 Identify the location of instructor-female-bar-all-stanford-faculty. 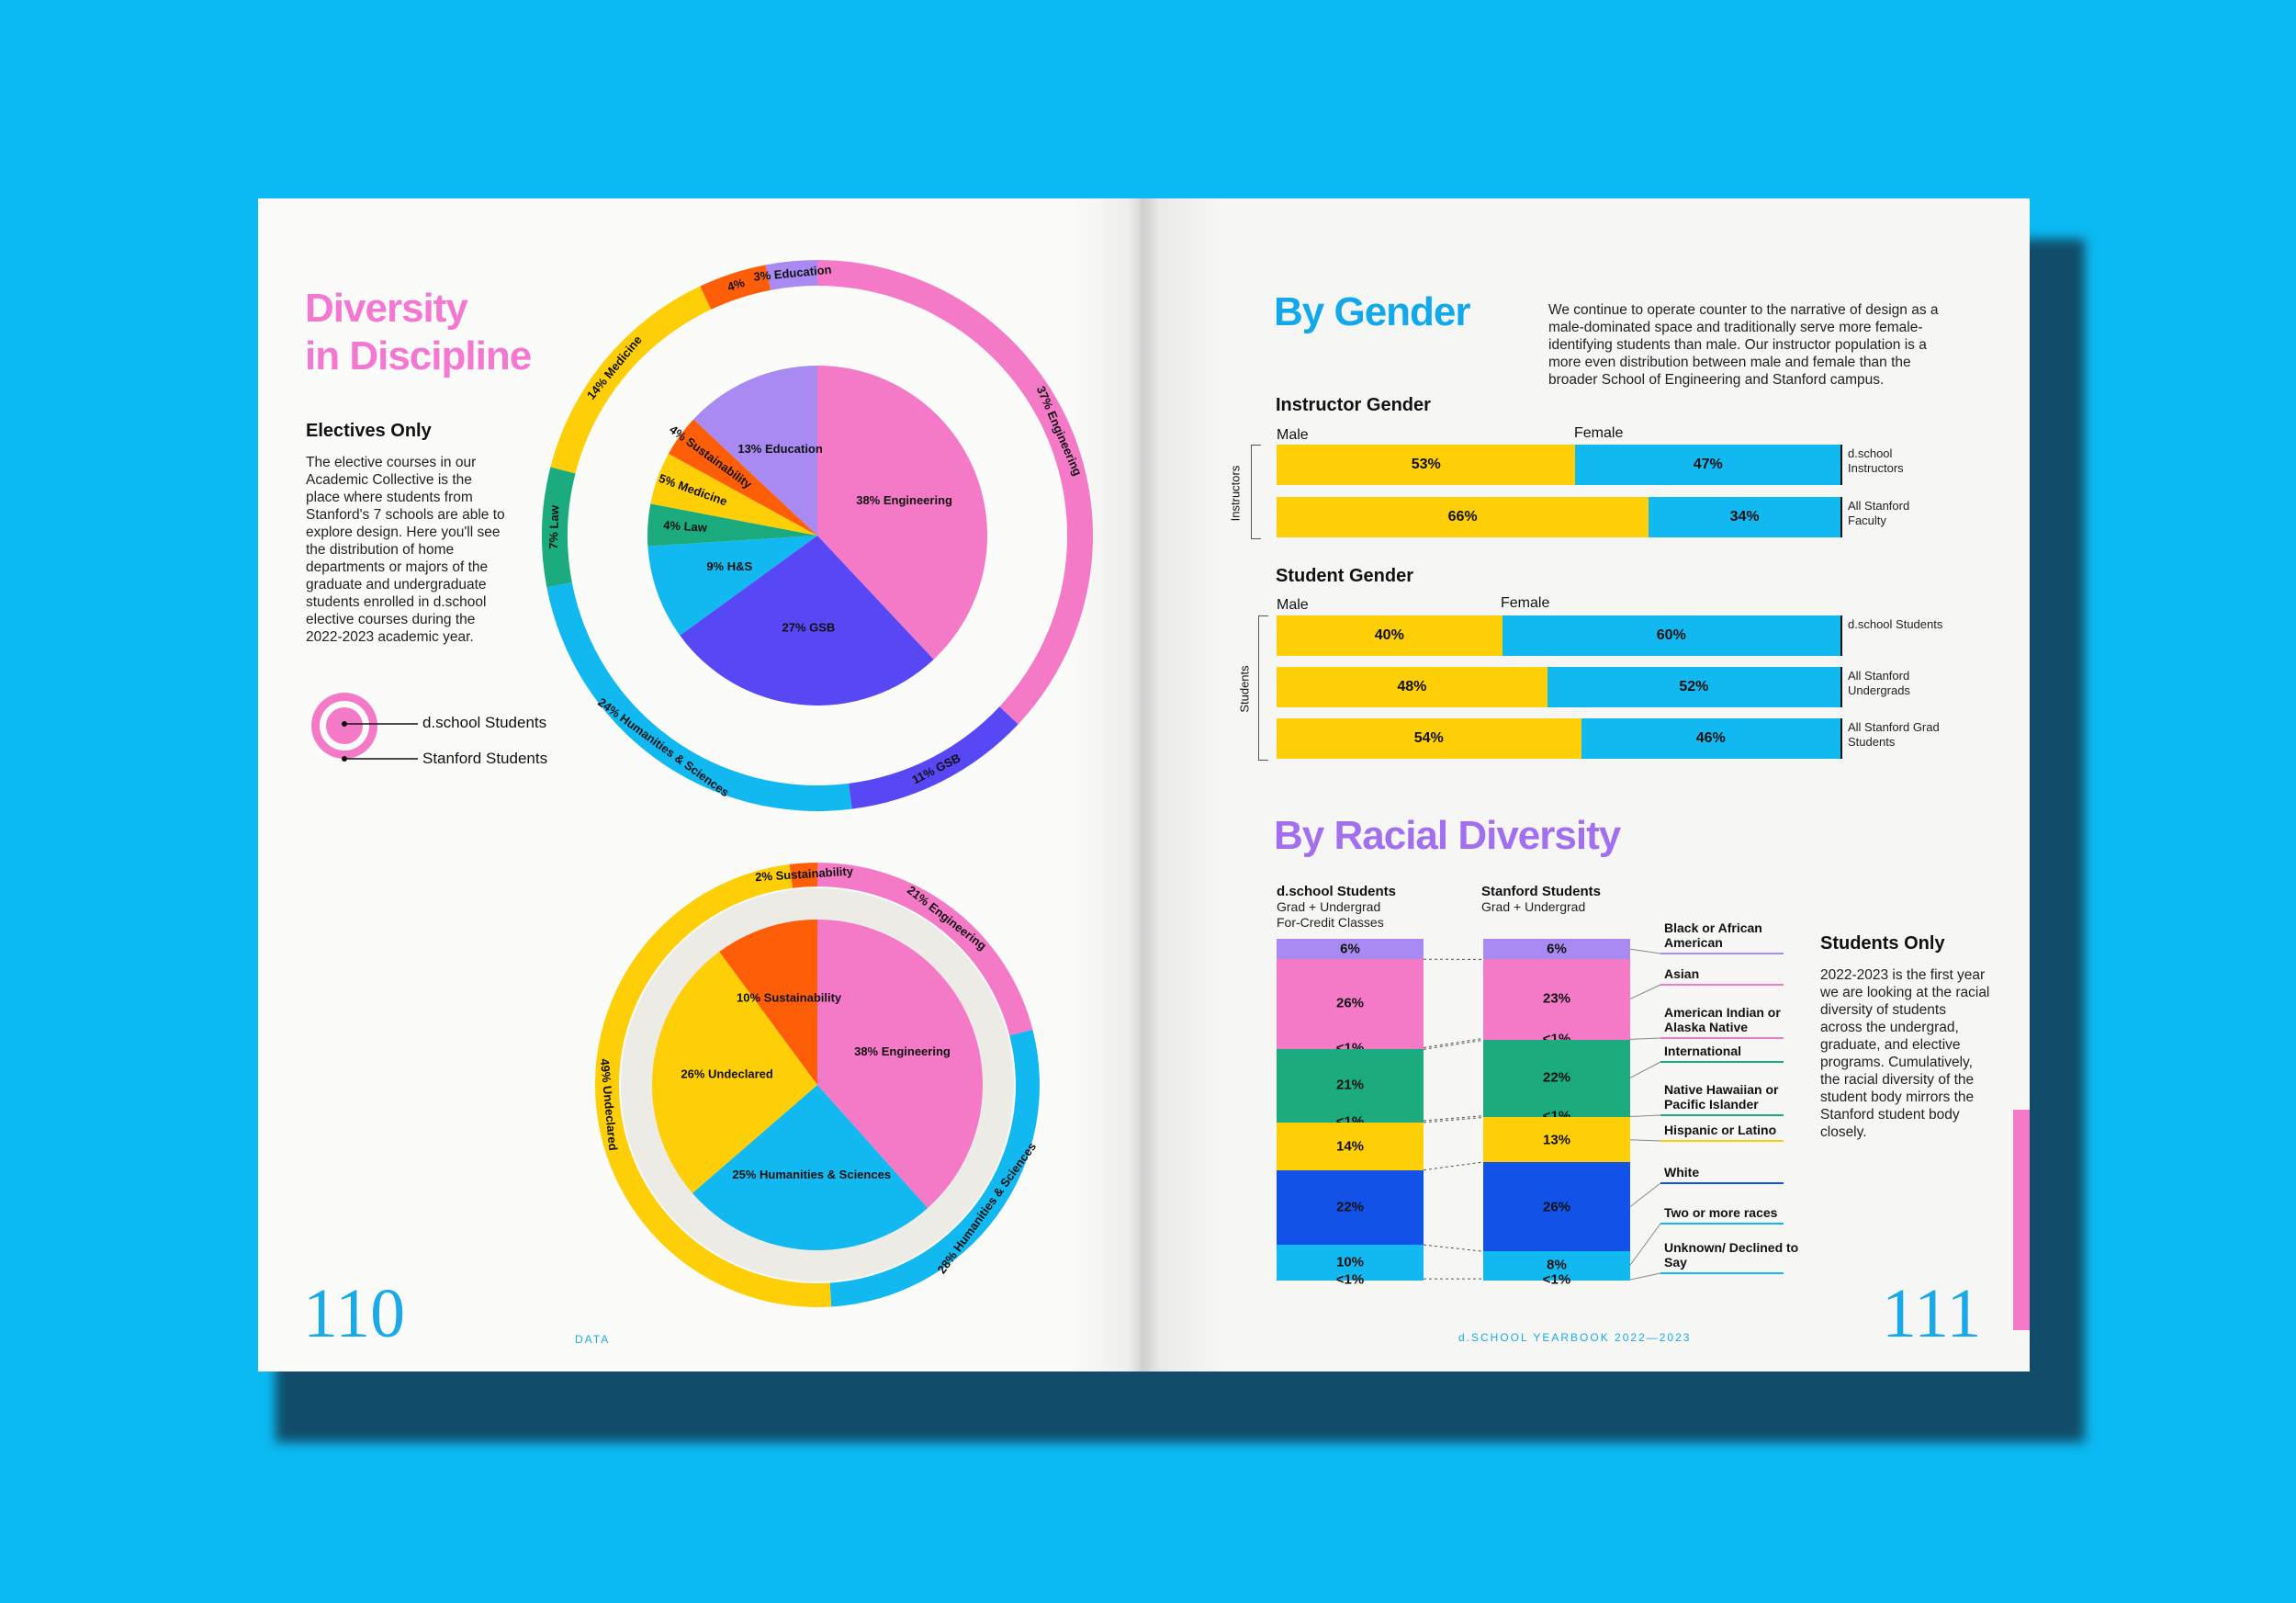
(1745, 517).